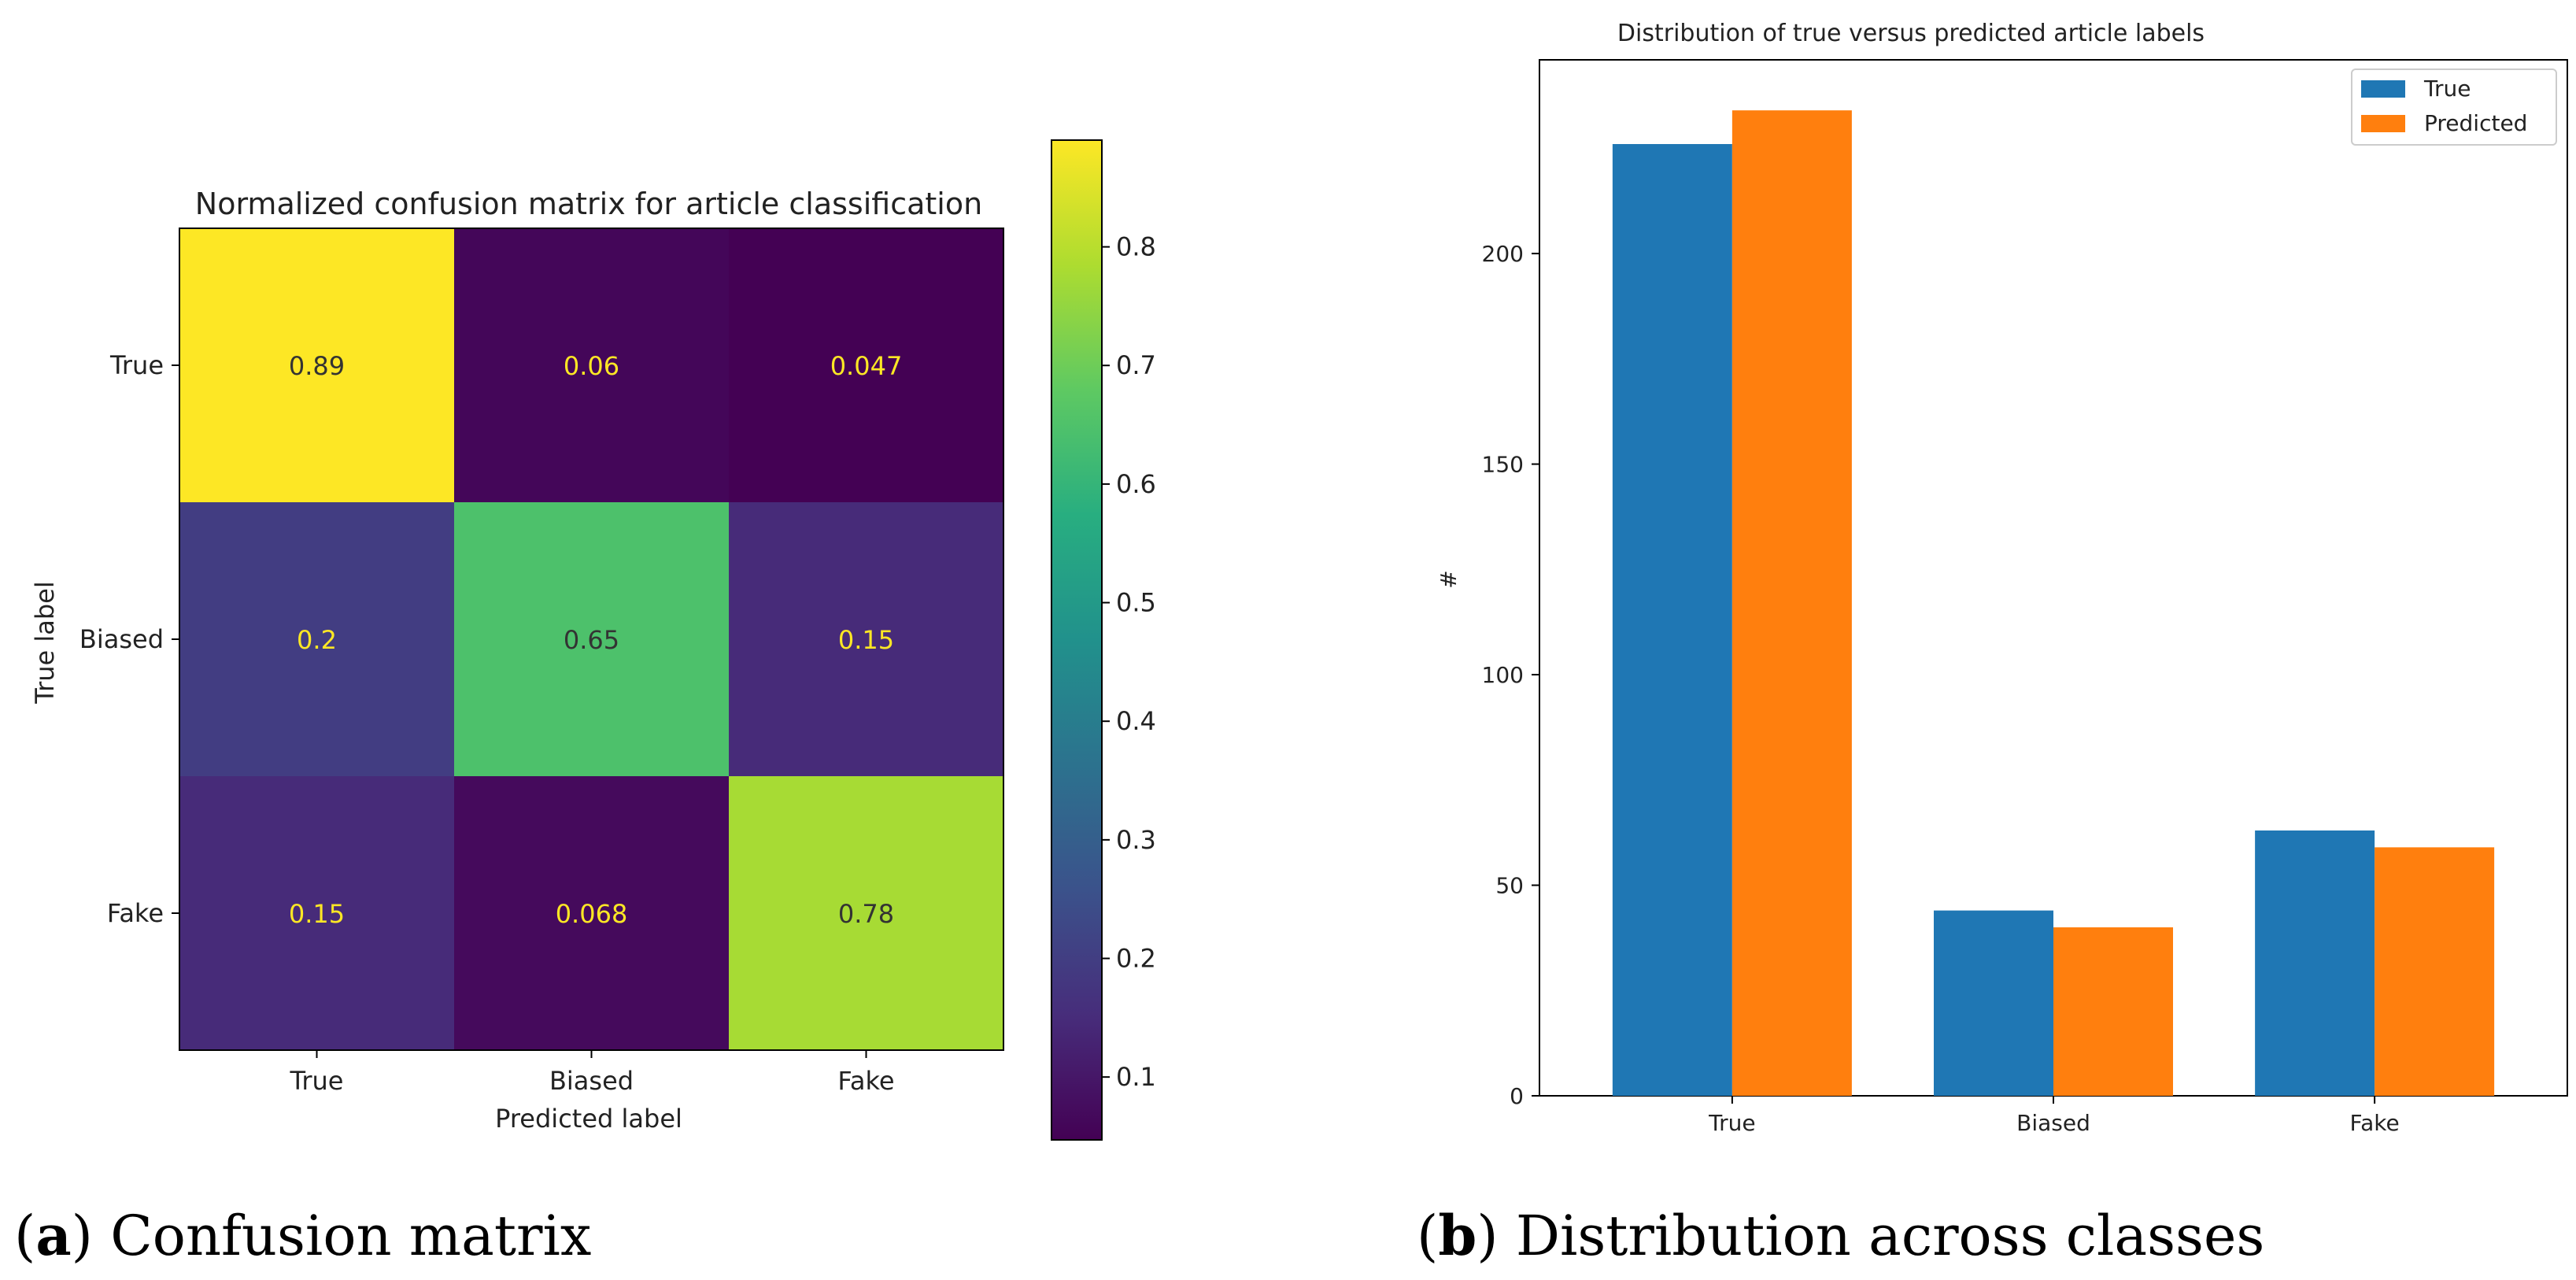  Describe the element at coordinates (865, 1081) in the screenshot. I see `cm-xtick-label-2: Fake` at that location.